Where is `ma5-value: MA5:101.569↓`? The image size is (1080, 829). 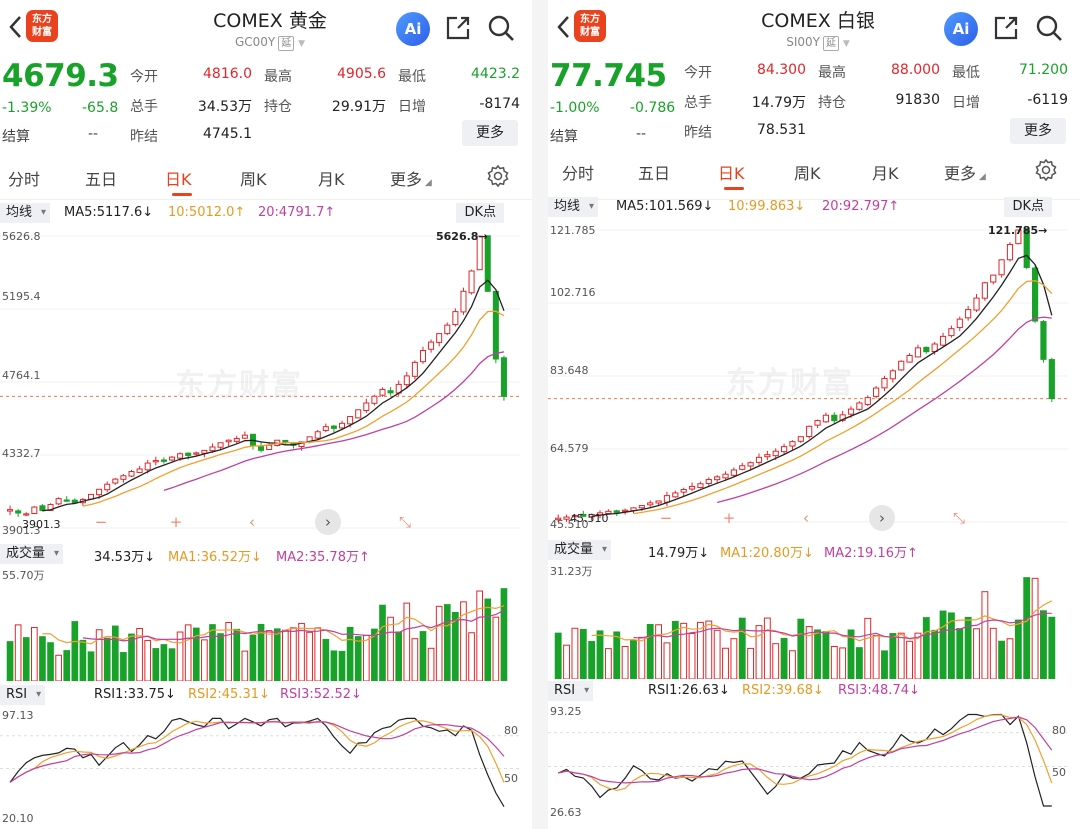 ma5-value: MA5:101.569↓ is located at coordinates (665, 206).